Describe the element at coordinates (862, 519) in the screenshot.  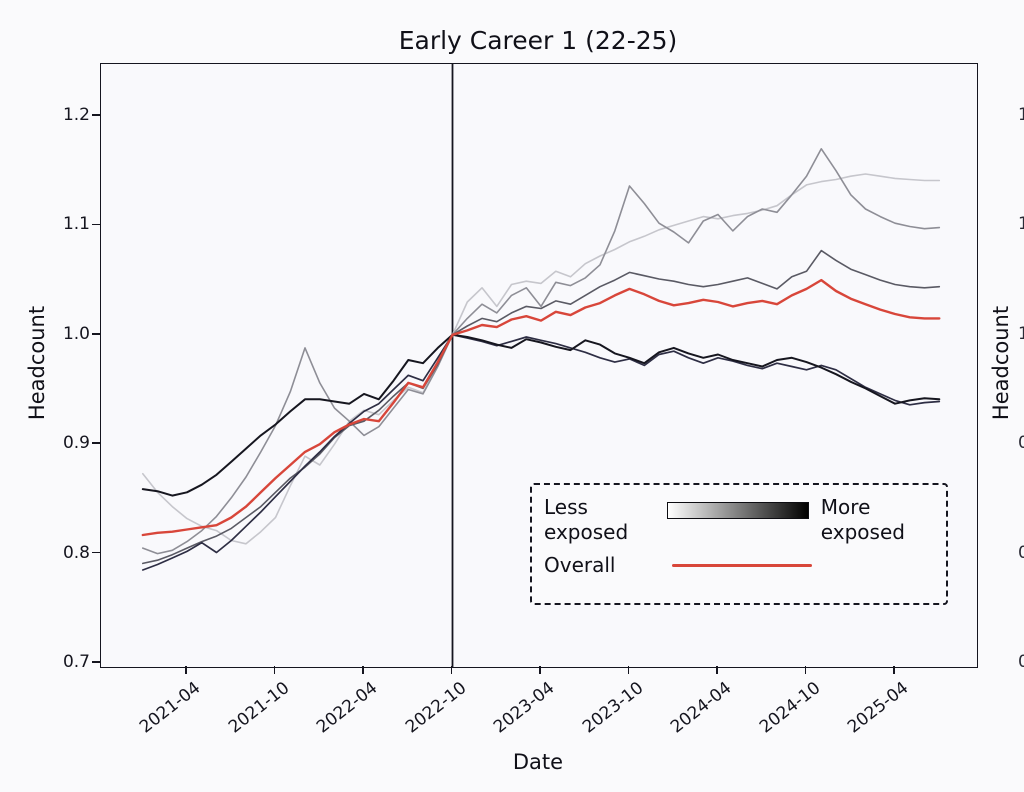
I see `legend-more-exposed-label: More exposed` at that location.